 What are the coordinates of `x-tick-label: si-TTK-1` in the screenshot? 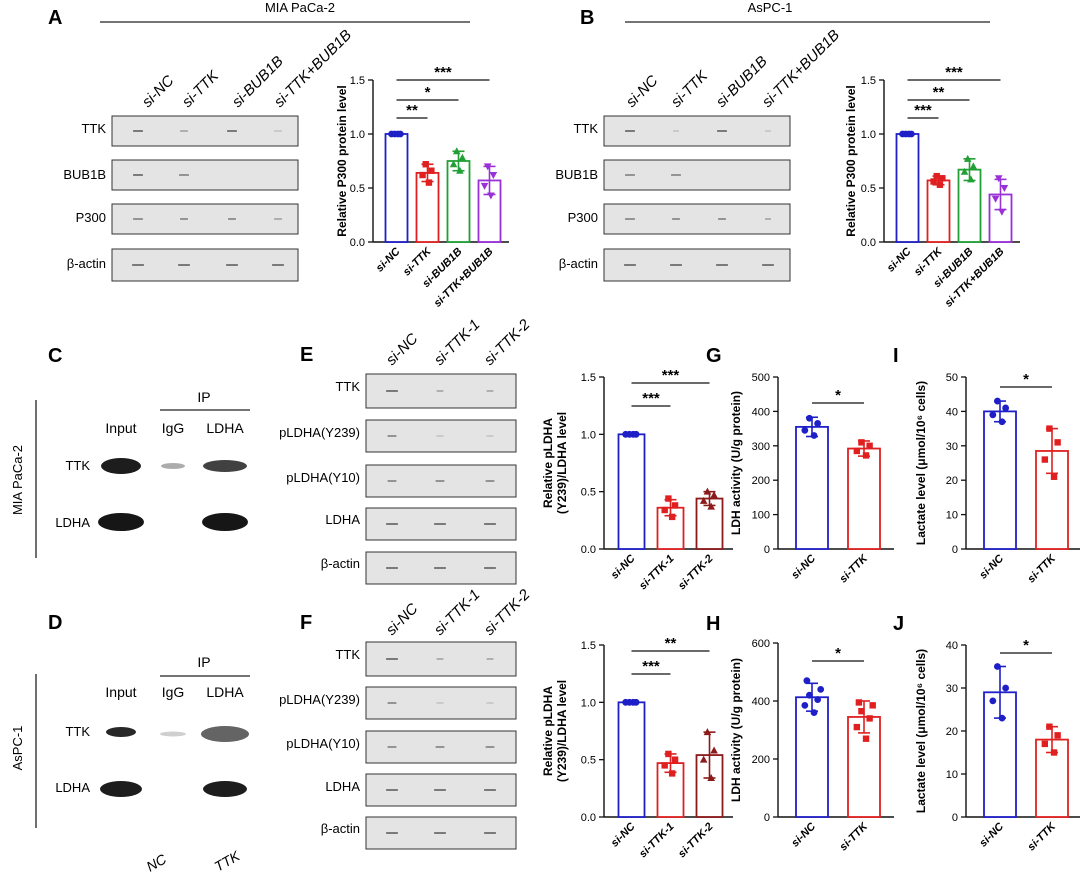 It's located at (657, 573).